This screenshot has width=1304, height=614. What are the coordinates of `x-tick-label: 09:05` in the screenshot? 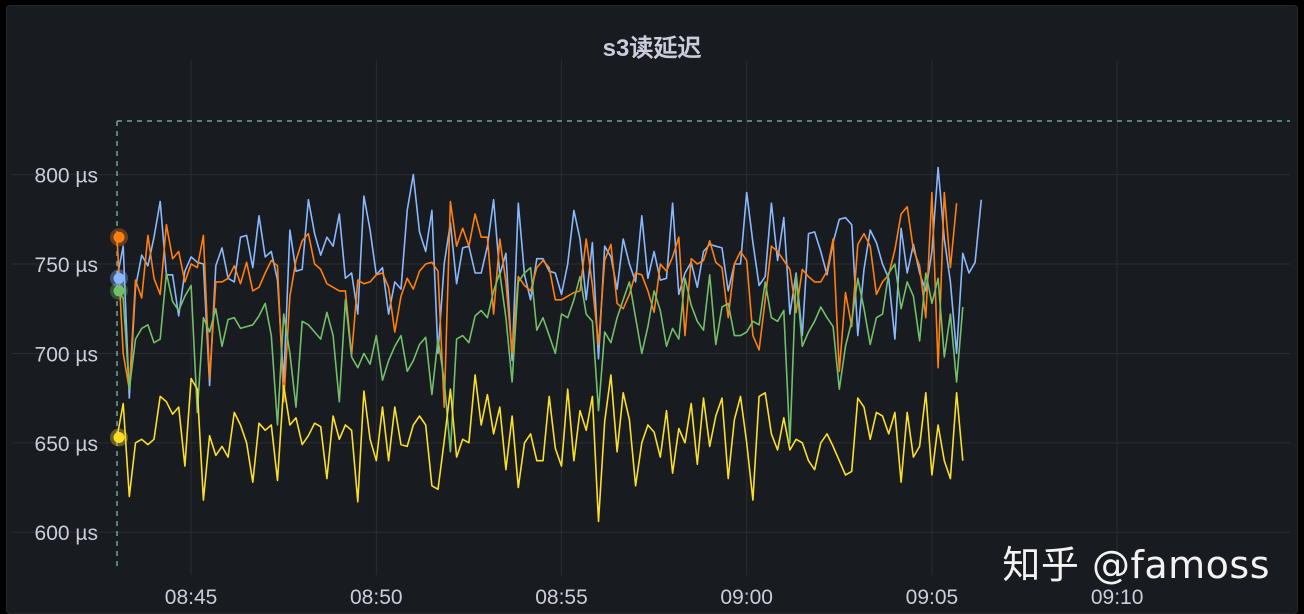 It's located at (932, 597).